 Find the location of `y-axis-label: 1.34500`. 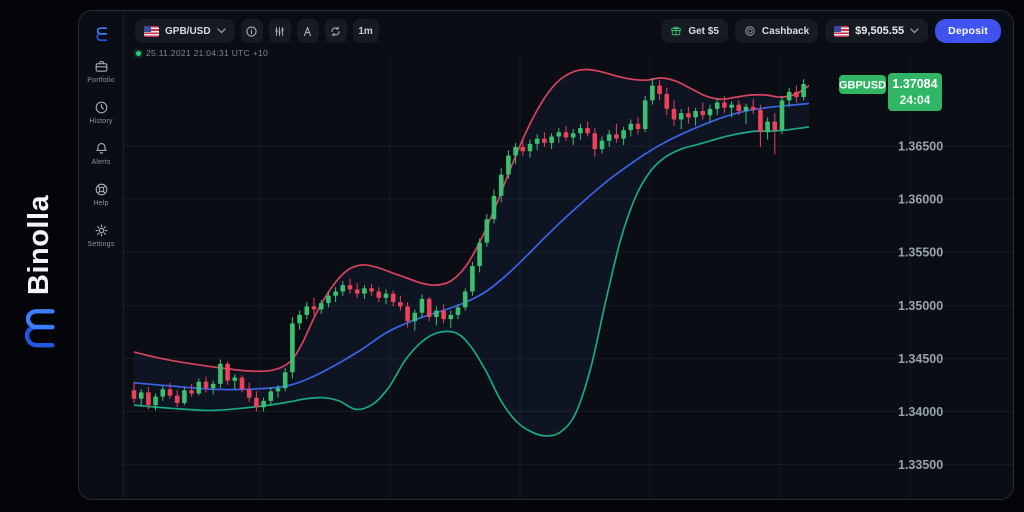

y-axis-label: 1.34500 is located at coordinates (920, 359).